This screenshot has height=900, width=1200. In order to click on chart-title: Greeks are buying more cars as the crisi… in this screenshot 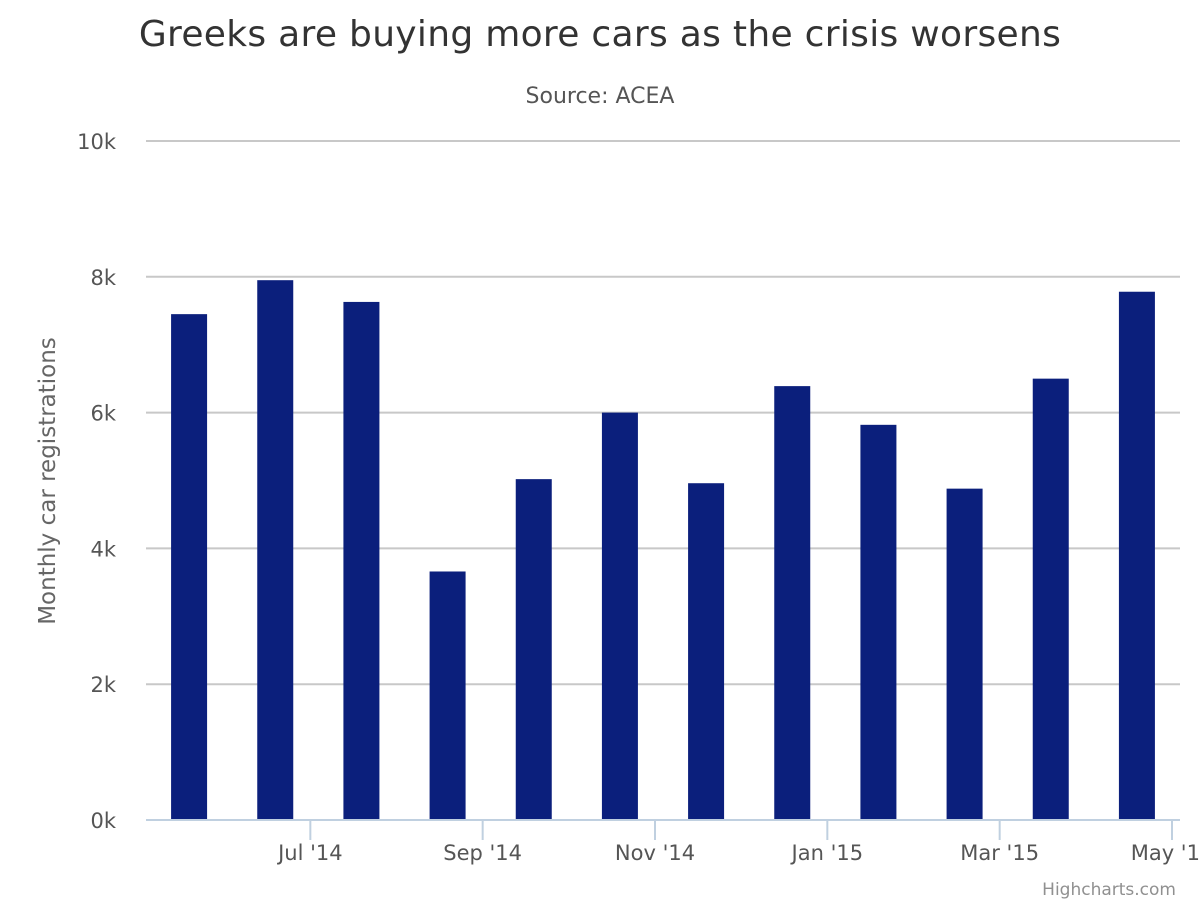, I will do `click(600, 34)`.